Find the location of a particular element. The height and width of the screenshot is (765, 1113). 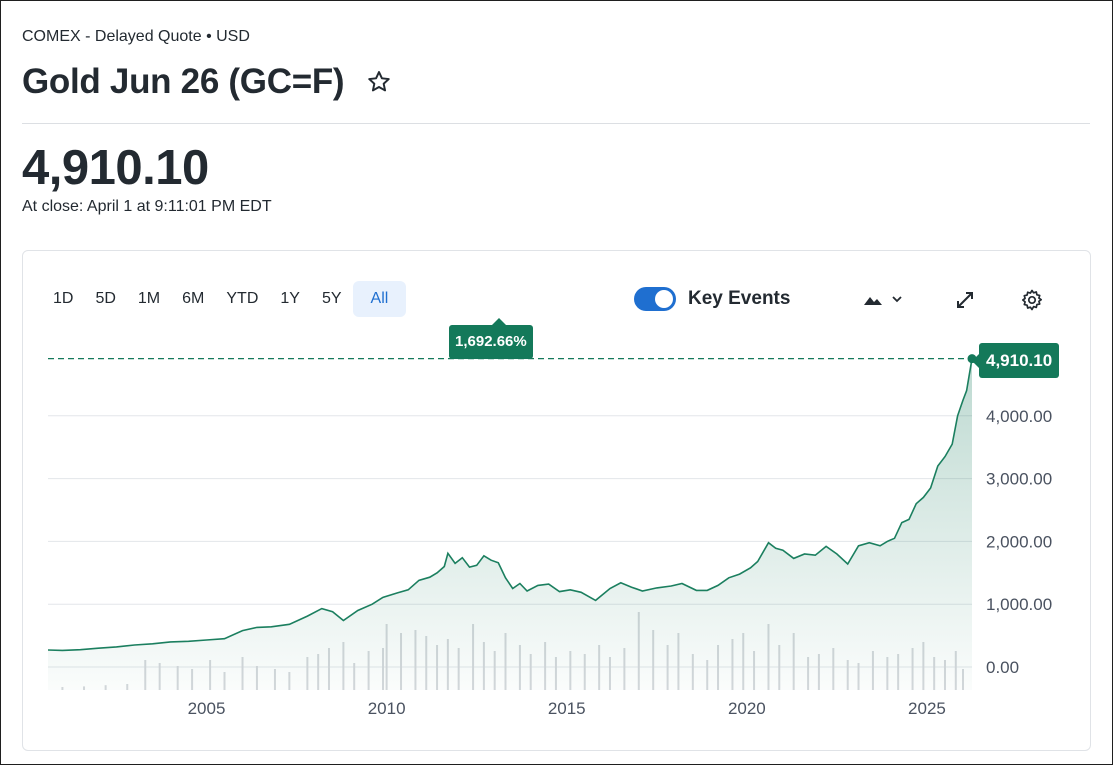

header-divider is located at coordinates (556, 123).